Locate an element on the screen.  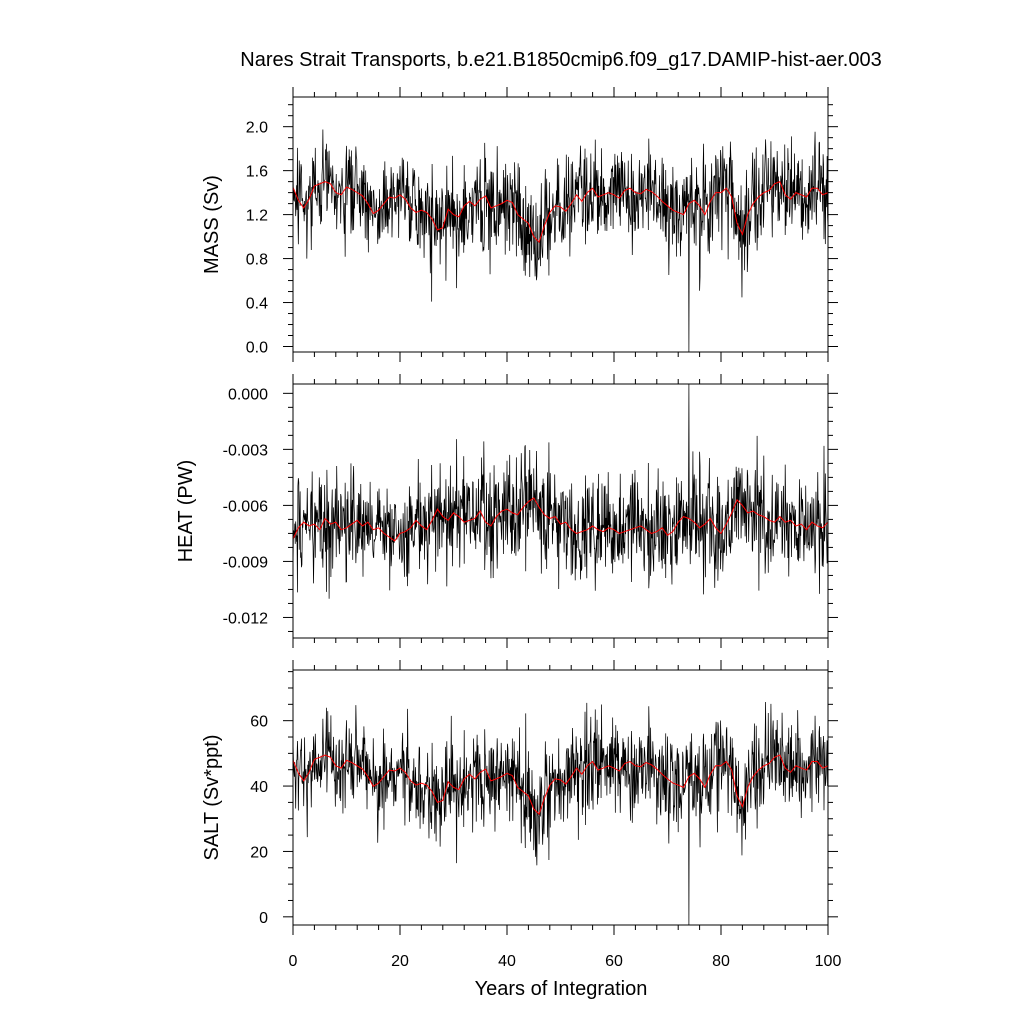
y-tick-label: -0.012 is located at coordinates (245, 618).